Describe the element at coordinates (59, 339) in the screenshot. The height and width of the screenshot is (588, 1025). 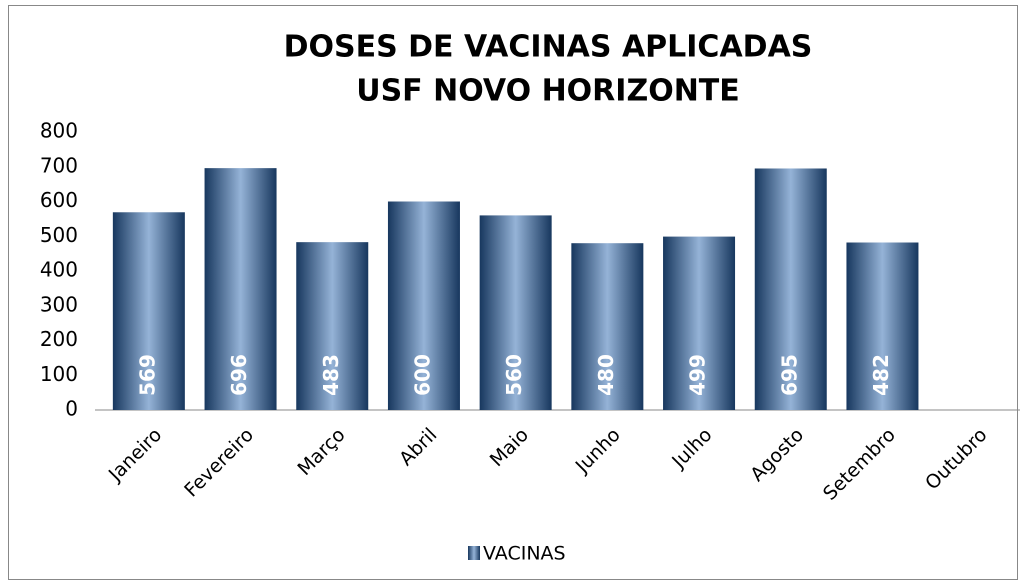
I see `y-tick-label: 200` at that location.